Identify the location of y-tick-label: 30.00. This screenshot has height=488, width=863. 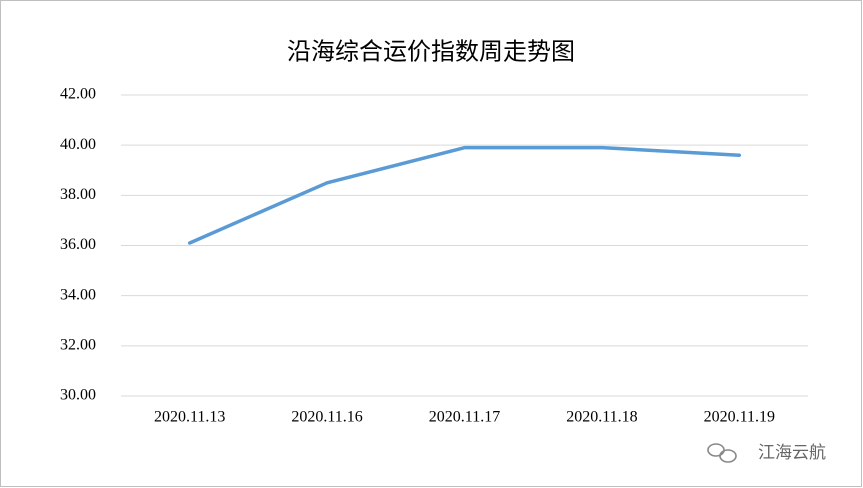
(78, 395).